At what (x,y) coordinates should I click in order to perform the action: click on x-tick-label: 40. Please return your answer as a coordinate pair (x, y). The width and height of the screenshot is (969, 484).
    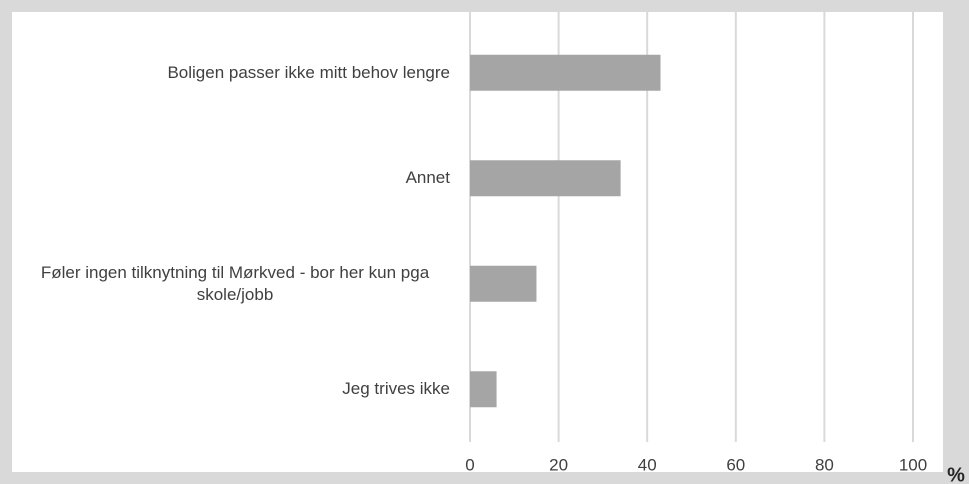
    Looking at the image, I should click on (647, 464).